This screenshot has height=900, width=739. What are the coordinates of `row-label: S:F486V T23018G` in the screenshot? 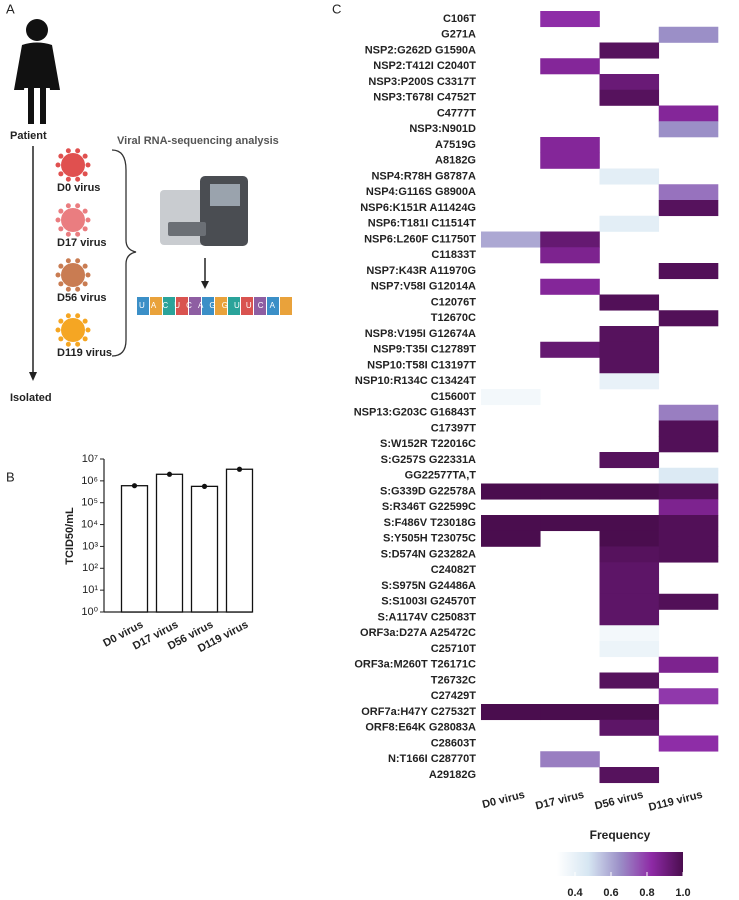 It's located at (430, 523).